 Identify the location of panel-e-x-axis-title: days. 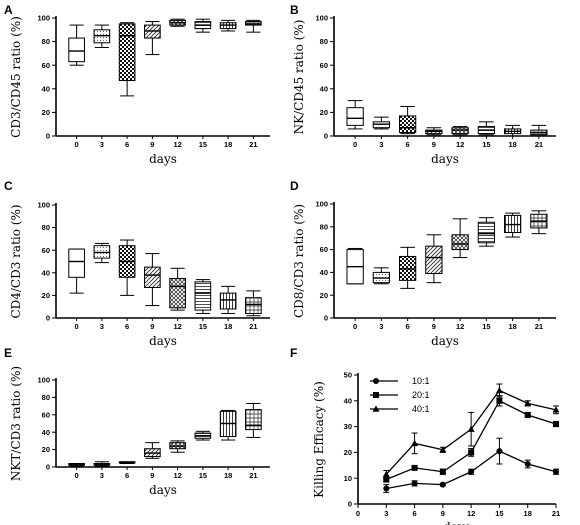
(163, 490).